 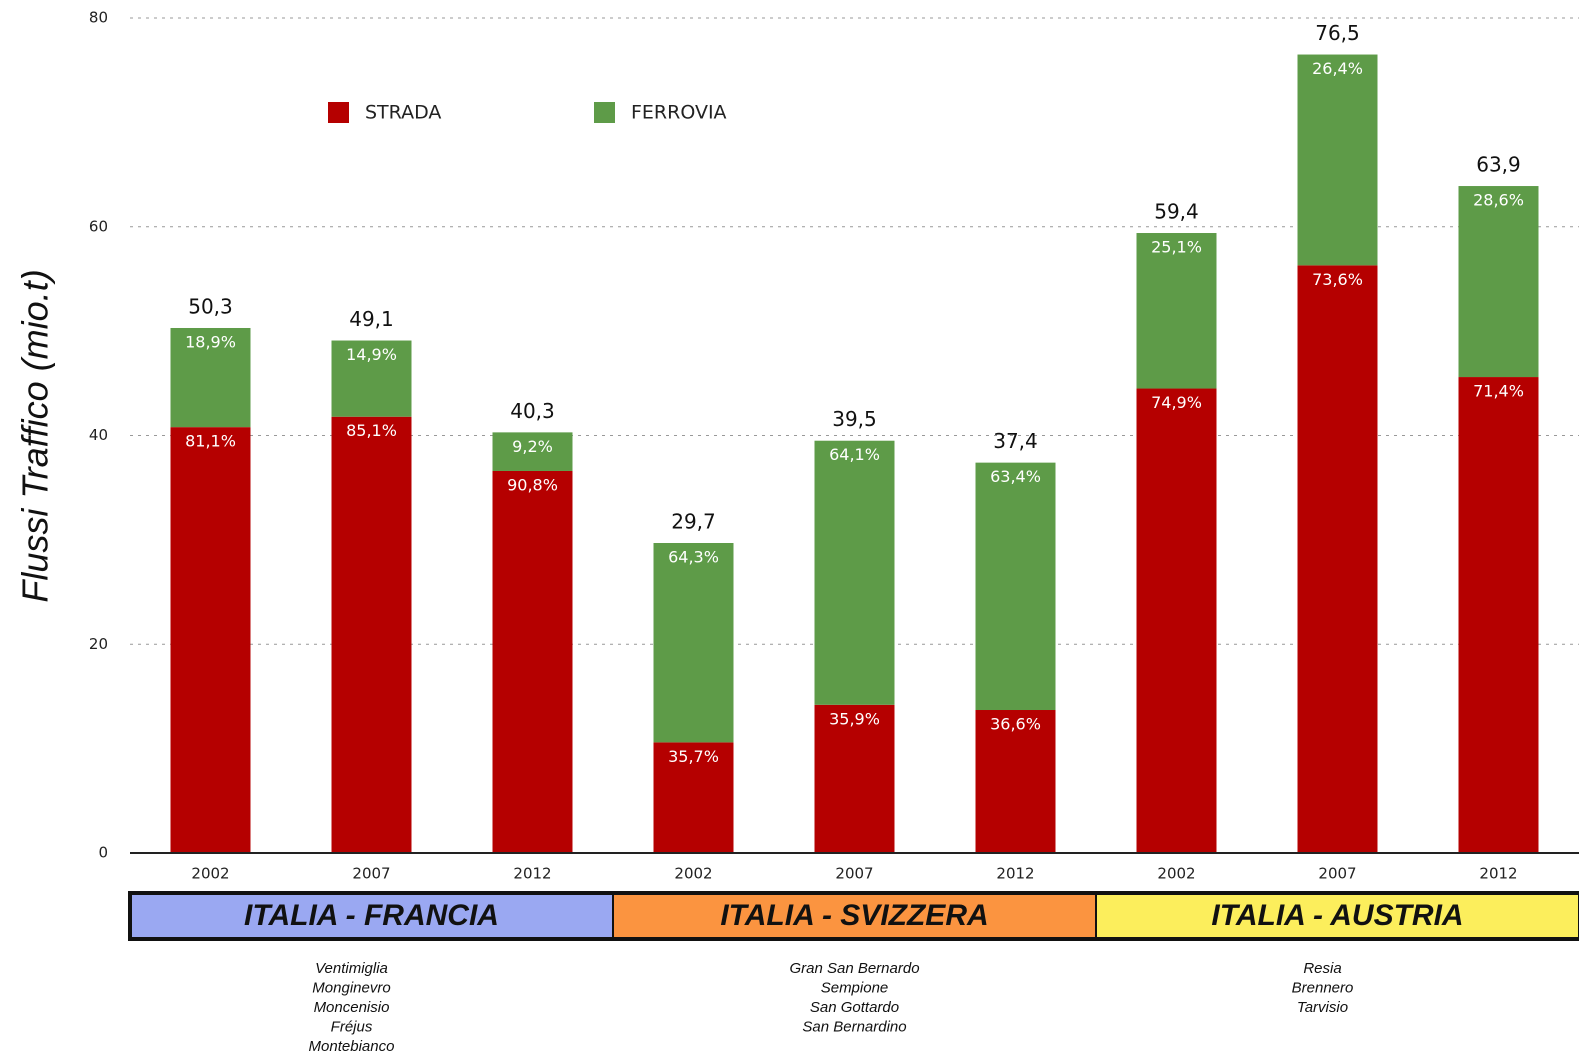 What do you see at coordinates (1337, 33) in the screenshot?
I see `total-label: 76,5` at bounding box center [1337, 33].